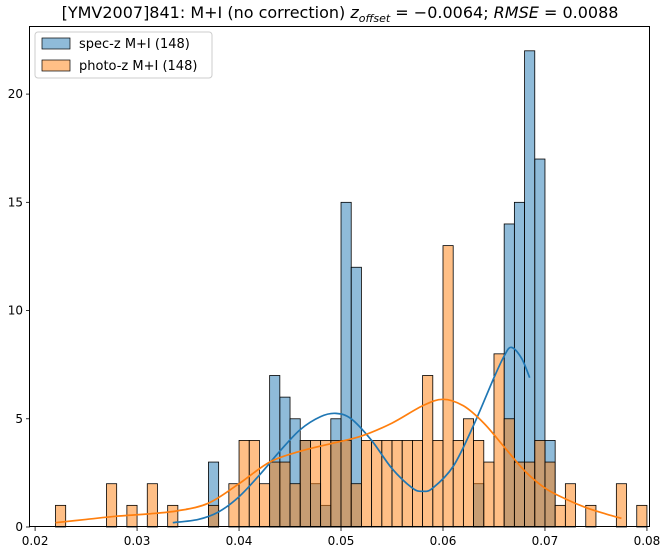 The width and height of the screenshot is (660, 552). I want to click on spec-z-bar, so click(530, 289).